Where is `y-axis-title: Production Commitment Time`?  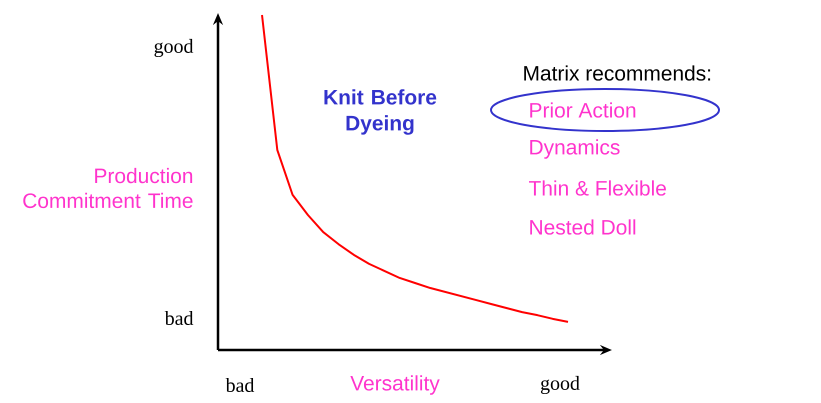 y-axis-title: Production Commitment Time is located at coordinates (108, 188).